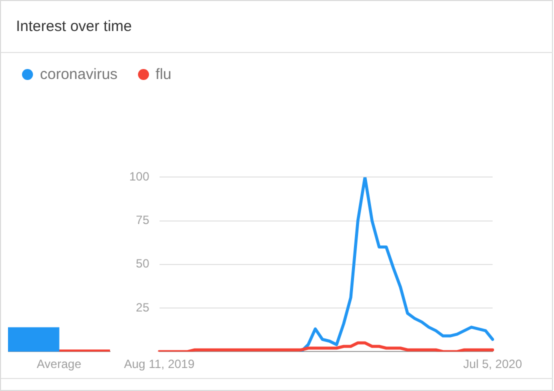 Image resolution: width=554 pixels, height=391 pixels. I want to click on y-tick-label: 25, so click(143, 307).